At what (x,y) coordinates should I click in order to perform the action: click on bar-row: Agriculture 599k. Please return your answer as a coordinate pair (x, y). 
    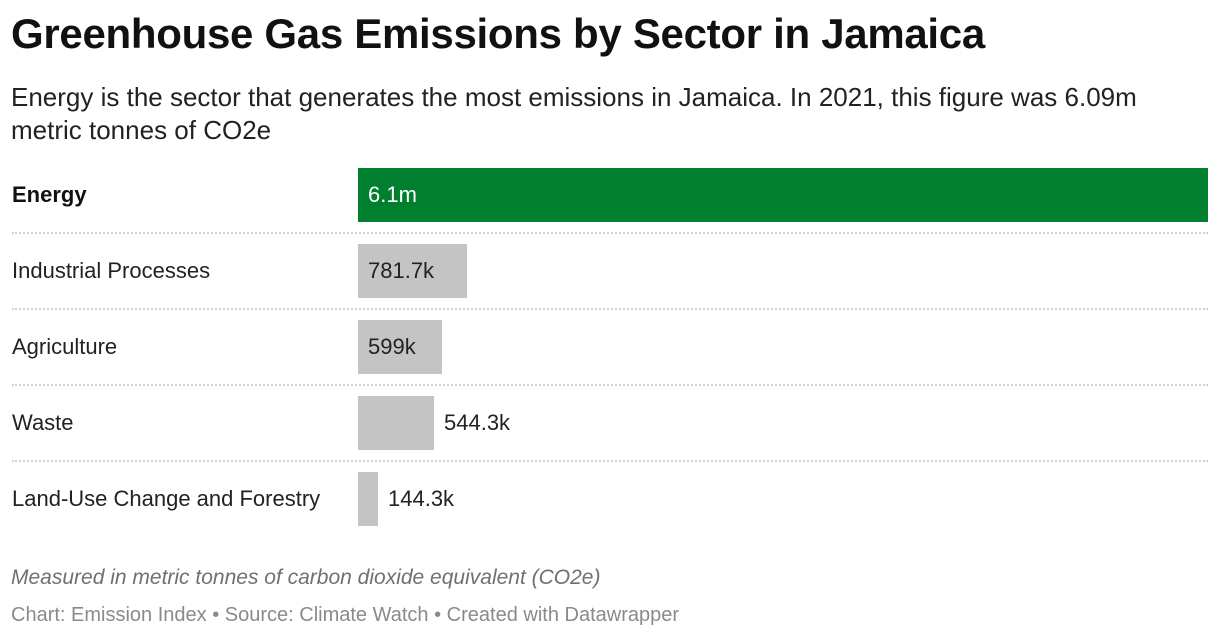
    Looking at the image, I should click on (610, 347).